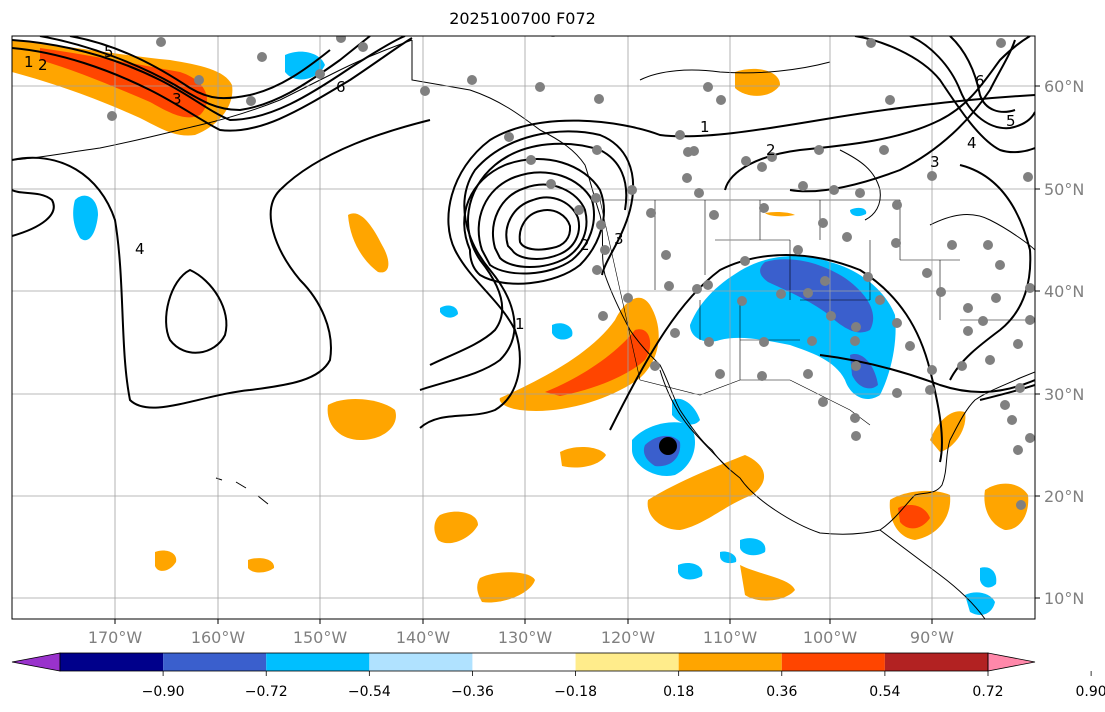  What do you see at coordinates (781, 692) in the screenshot?
I see `colorbar-tick-label: 0.36` at bounding box center [781, 692].